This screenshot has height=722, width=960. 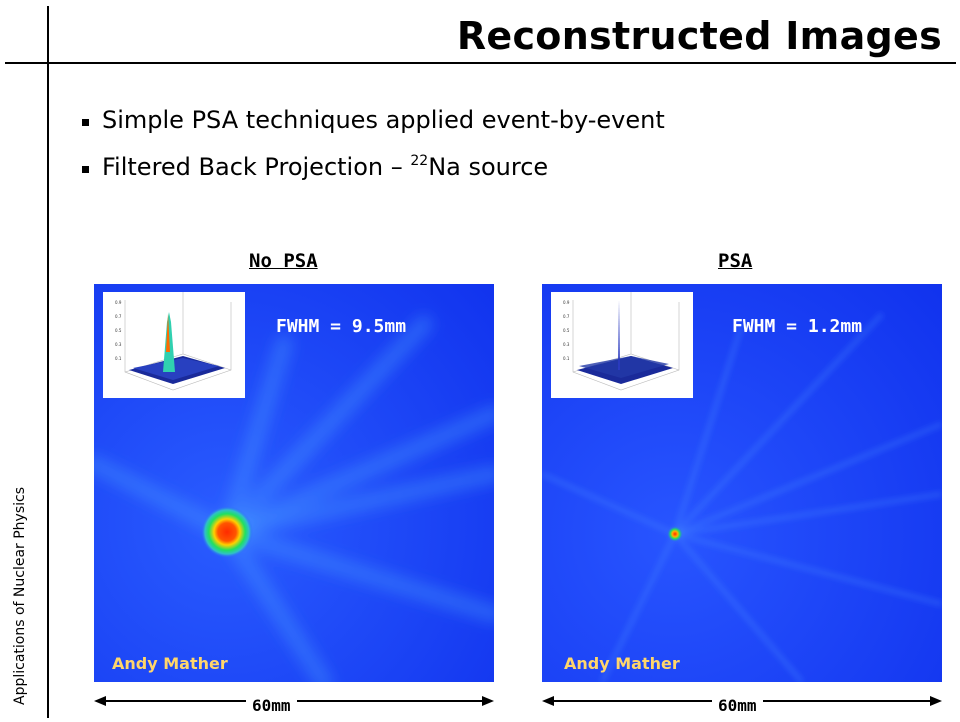 What do you see at coordinates (797, 326) in the screenshot?
I see `fwhm-readout: FWHM = 1.2mm` at bounding box center [797, 326].